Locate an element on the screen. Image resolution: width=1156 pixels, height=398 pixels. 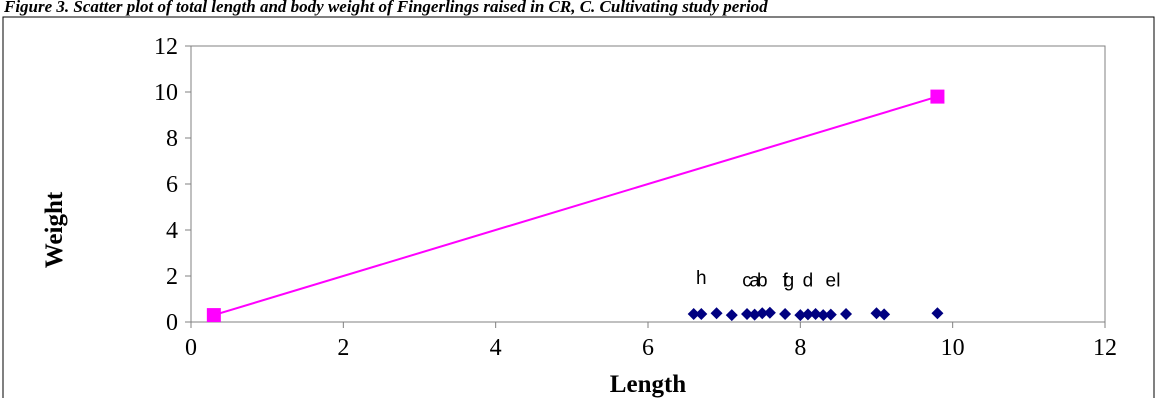
y-tick-label: 4 is located at coordinates (172, 231).